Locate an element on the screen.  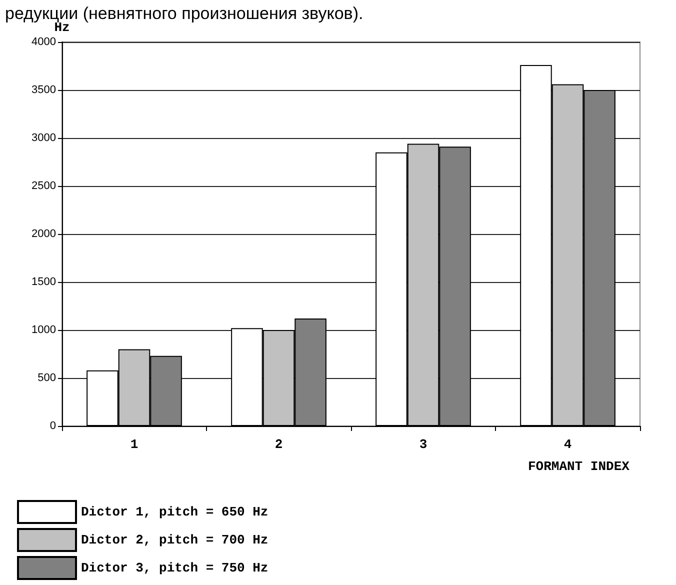
y-tick-label: 3000 is located at coordinates (44, 138).